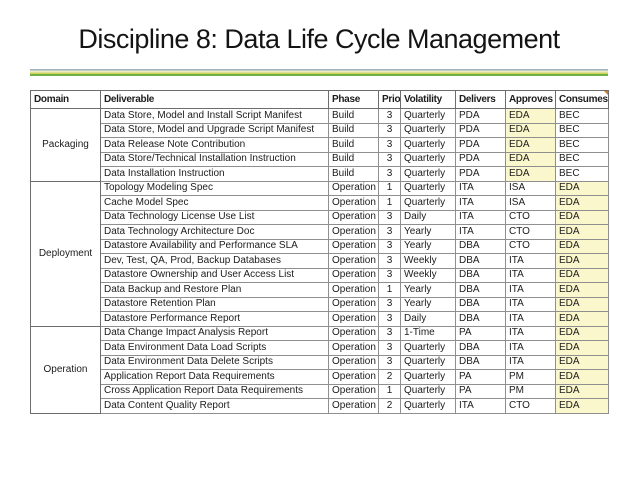  I want to click on deliverable-cell: Datastore Performance Report, so click(214, 319).